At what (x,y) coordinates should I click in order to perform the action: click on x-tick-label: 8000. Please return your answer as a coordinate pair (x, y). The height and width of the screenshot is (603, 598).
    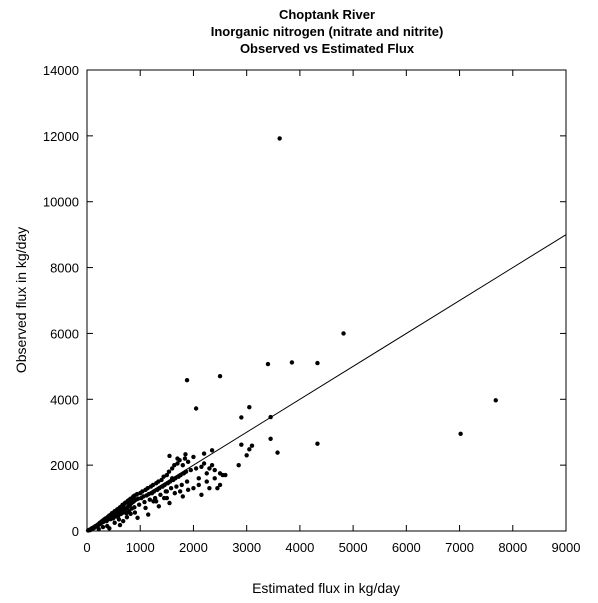
    Looking at the image, I should click on (512, 547).